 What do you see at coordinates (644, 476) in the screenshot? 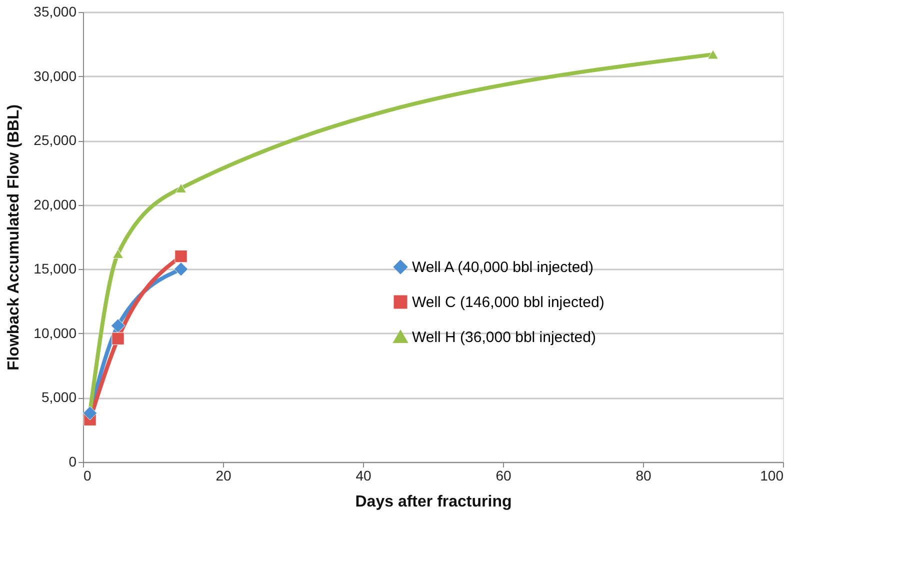
I see `x-tick-label: 80` at bounding box center [644, 476].